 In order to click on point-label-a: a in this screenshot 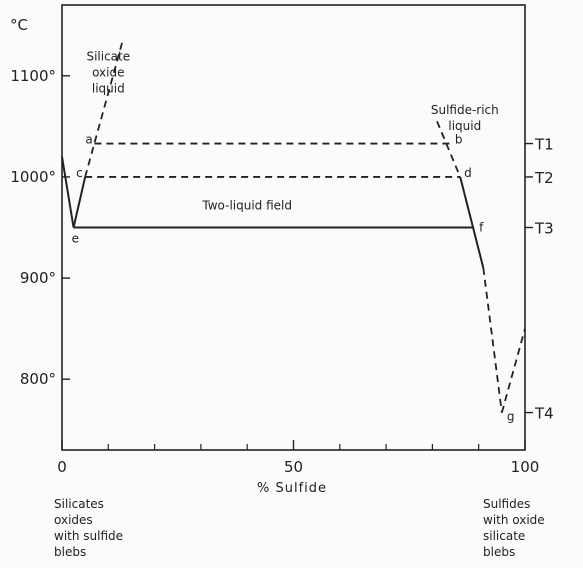, I will do `click(88, 140)`.